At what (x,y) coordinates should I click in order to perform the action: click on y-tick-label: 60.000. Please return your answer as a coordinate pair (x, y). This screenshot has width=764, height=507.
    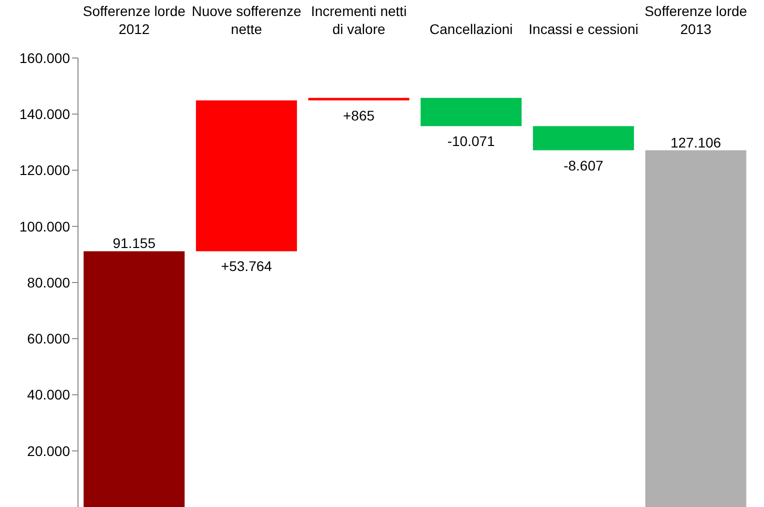
    Looking at the image, I should click on (48, 338).